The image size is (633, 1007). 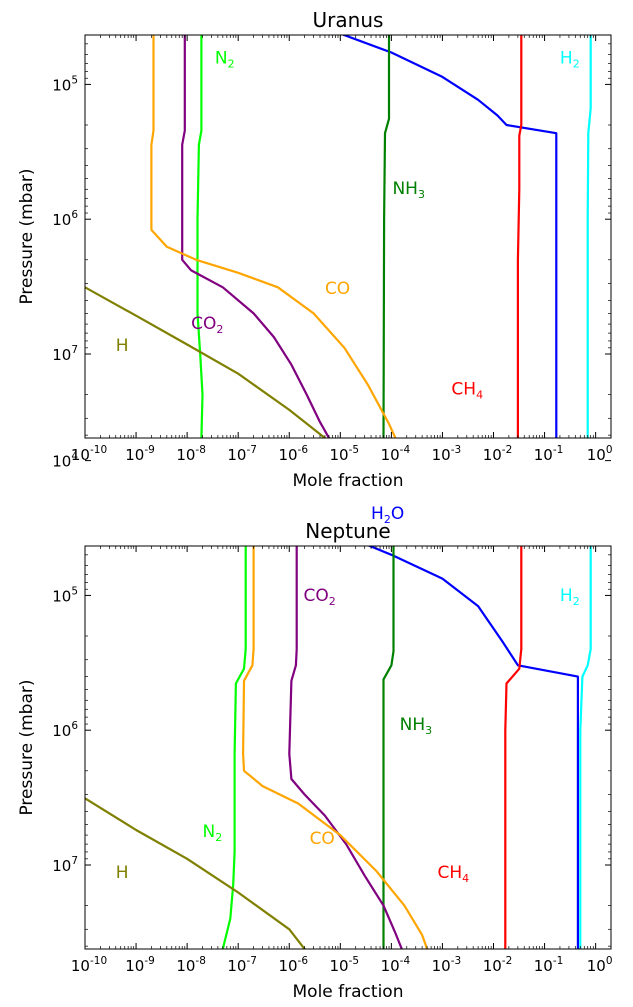 I want to click on series-label-h: H, so click(x=122, y=873).